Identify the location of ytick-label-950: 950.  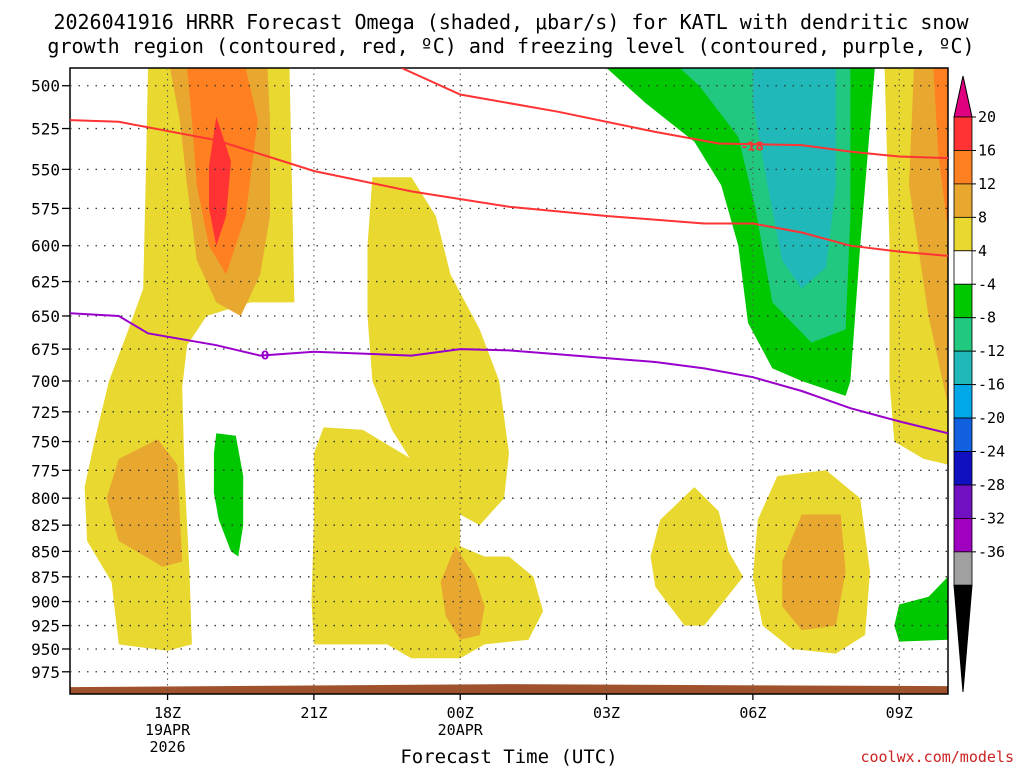
(45, 649).